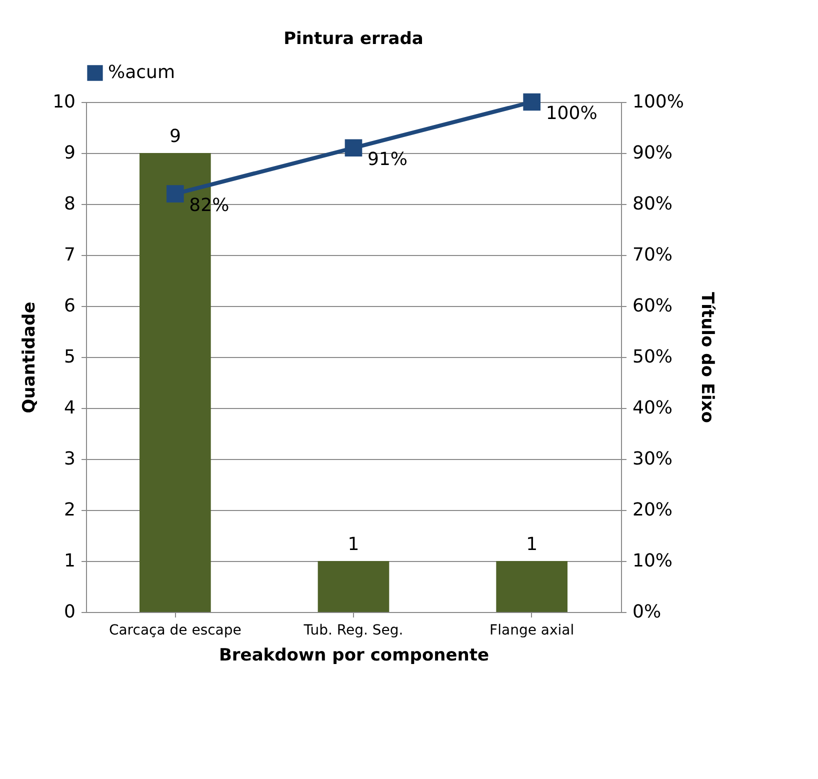  What do you see at coordinates (652, 153) in the screenshot?
I see `y2-tick-label: 90%` at bounding box center [652, 153].